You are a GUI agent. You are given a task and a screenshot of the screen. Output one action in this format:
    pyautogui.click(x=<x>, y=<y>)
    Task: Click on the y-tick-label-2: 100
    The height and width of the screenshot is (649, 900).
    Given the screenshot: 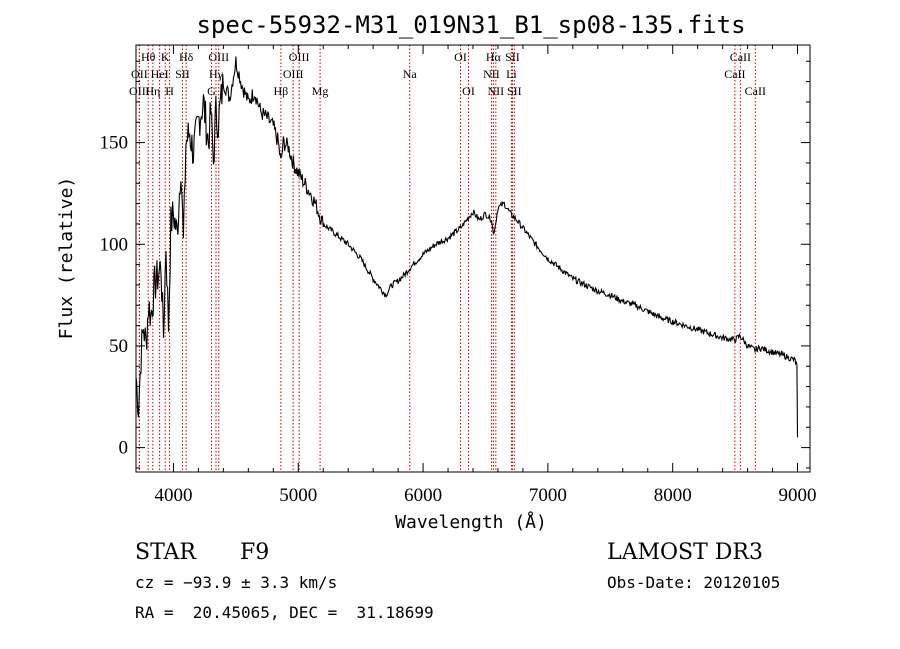 What is the action you would take?
    pyautogui.click(x=114, y=244)
    